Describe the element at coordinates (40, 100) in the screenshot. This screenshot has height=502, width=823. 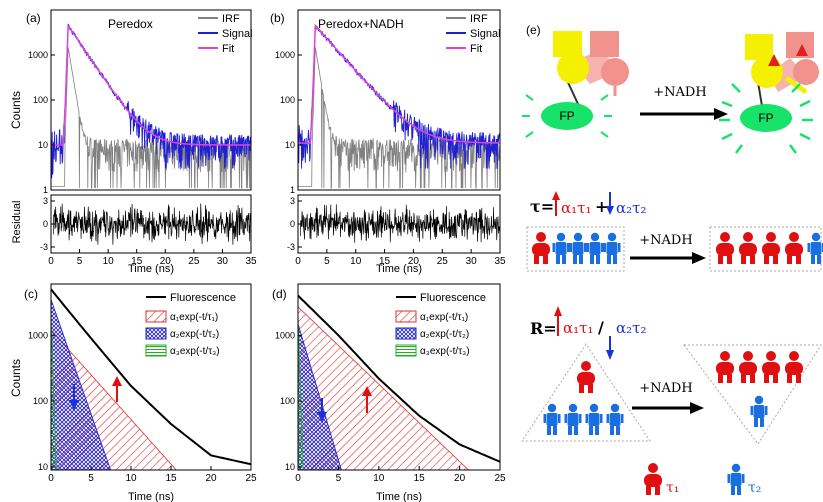
I see `y-tick-label: 100` at that location.